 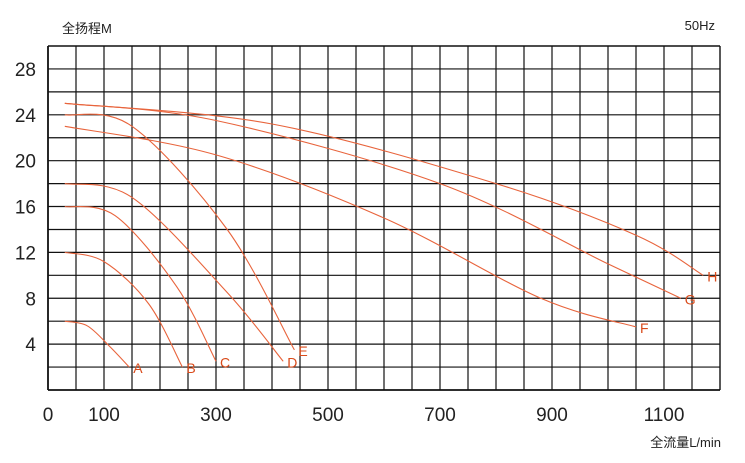 What do you see at coordinates (30, 345) in the screenshot?
I see `y-tick-label: 4` at bounding box center [30, 345].